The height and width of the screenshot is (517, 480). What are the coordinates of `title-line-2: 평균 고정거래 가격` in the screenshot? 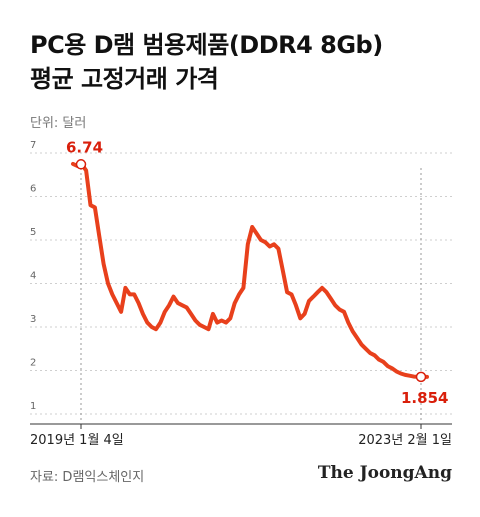 It's located at (124, 79).